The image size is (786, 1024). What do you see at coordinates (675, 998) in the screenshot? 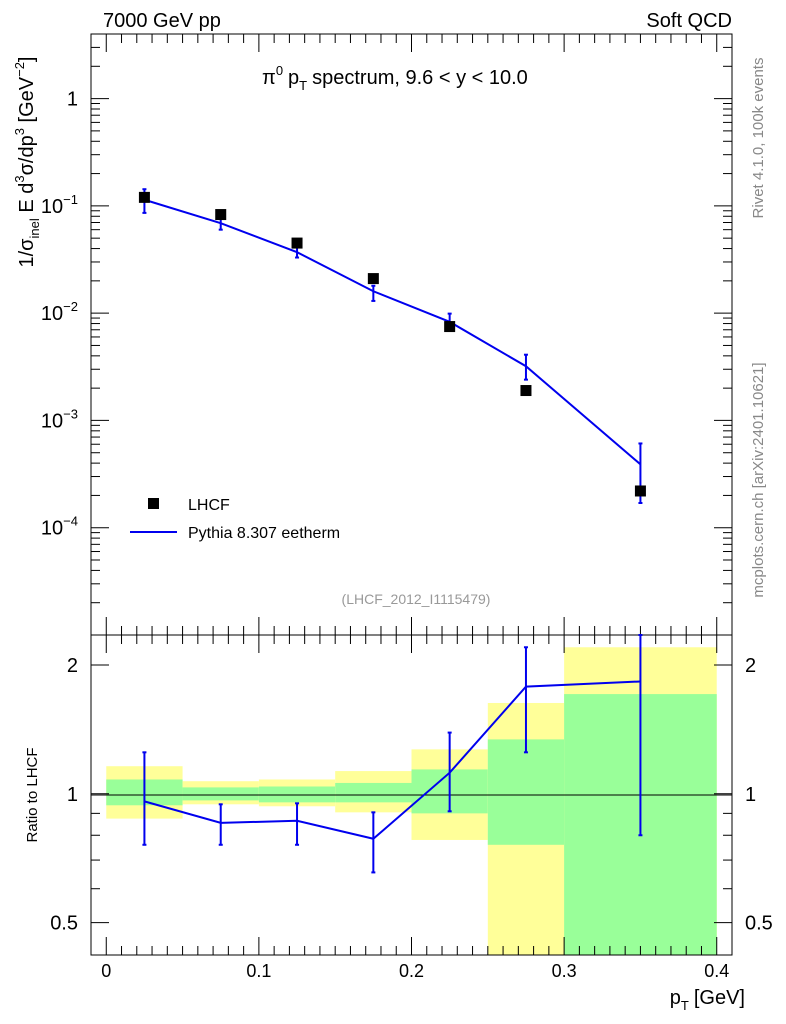
I see `x-label-p: p` at bounding box center [675, 998].